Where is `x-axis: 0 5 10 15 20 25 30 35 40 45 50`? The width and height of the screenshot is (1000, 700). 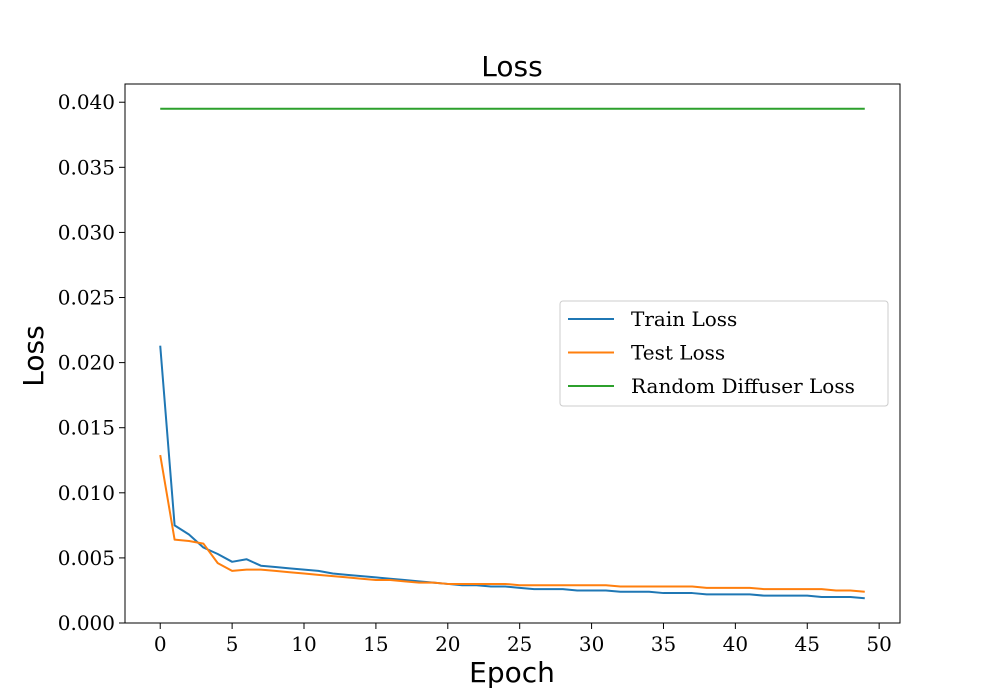 x-axis: 0 5 10 15 20 25 30 35 40 45 50 is located at coordinates (523, 639).